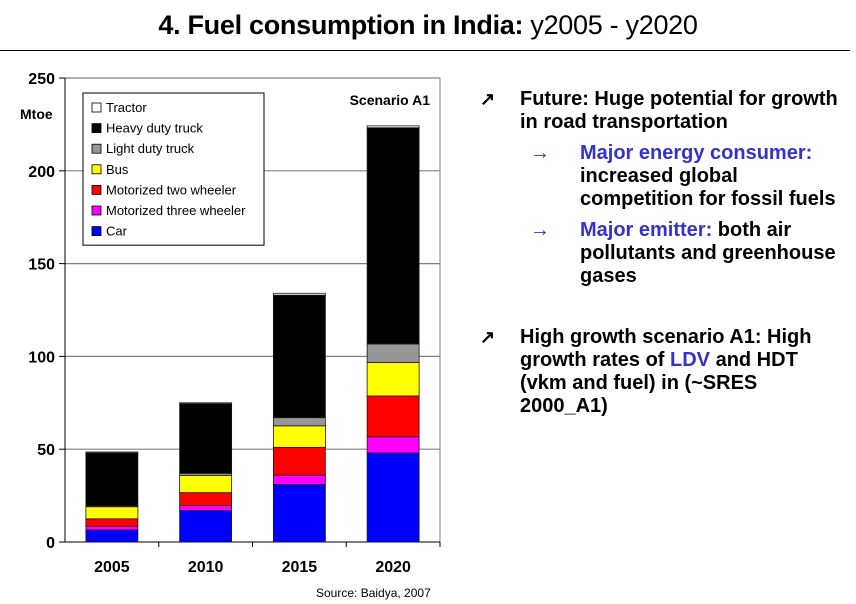 The width and height of the screenshot is (856, 604). I want to click on bullet-scenario-highlight: LDV, so click(690, 360).